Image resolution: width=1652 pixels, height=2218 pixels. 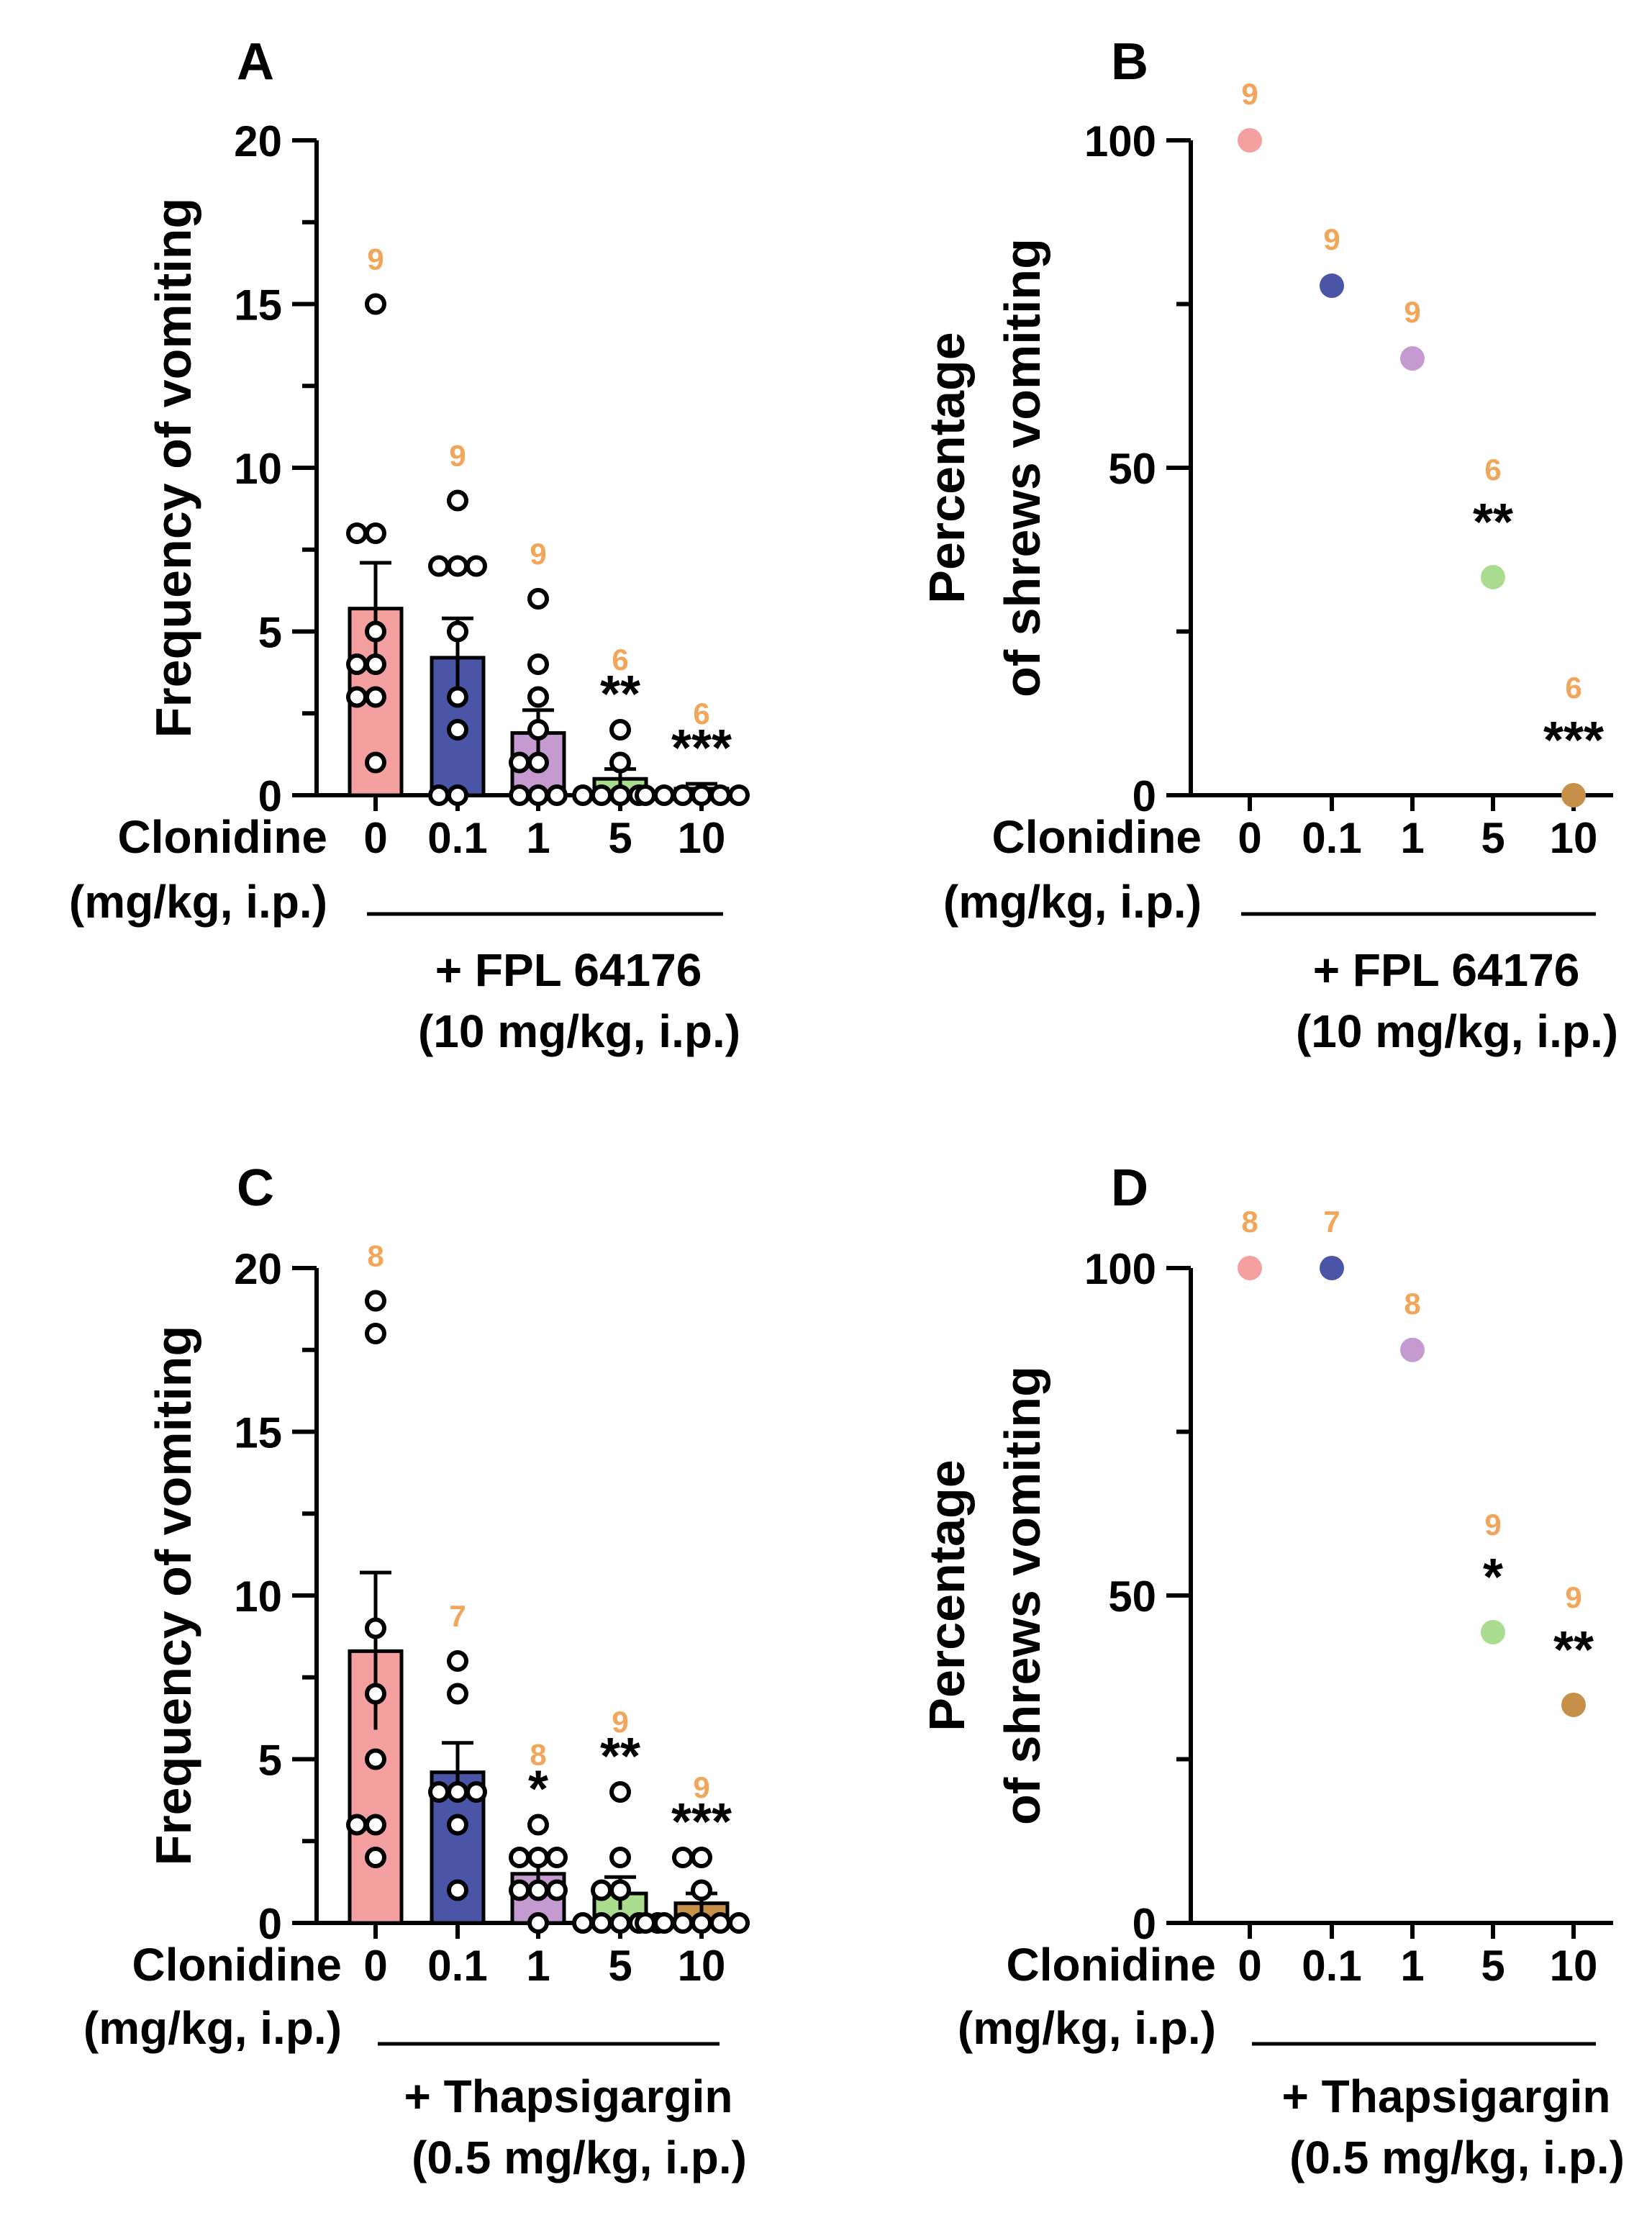 What do you see at coordinates (947, 467) in the screenshot?
I see `y-axis-label-line1-b: Percentage` at bounding box center [947, 467].